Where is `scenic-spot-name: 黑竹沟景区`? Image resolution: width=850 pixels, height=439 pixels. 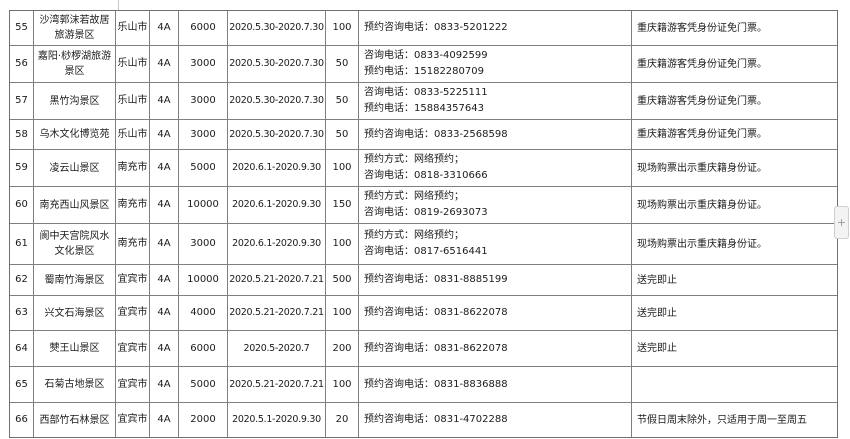 scenic-spot-name: 黑竹沟景区 is located at coordinates (75, 101).